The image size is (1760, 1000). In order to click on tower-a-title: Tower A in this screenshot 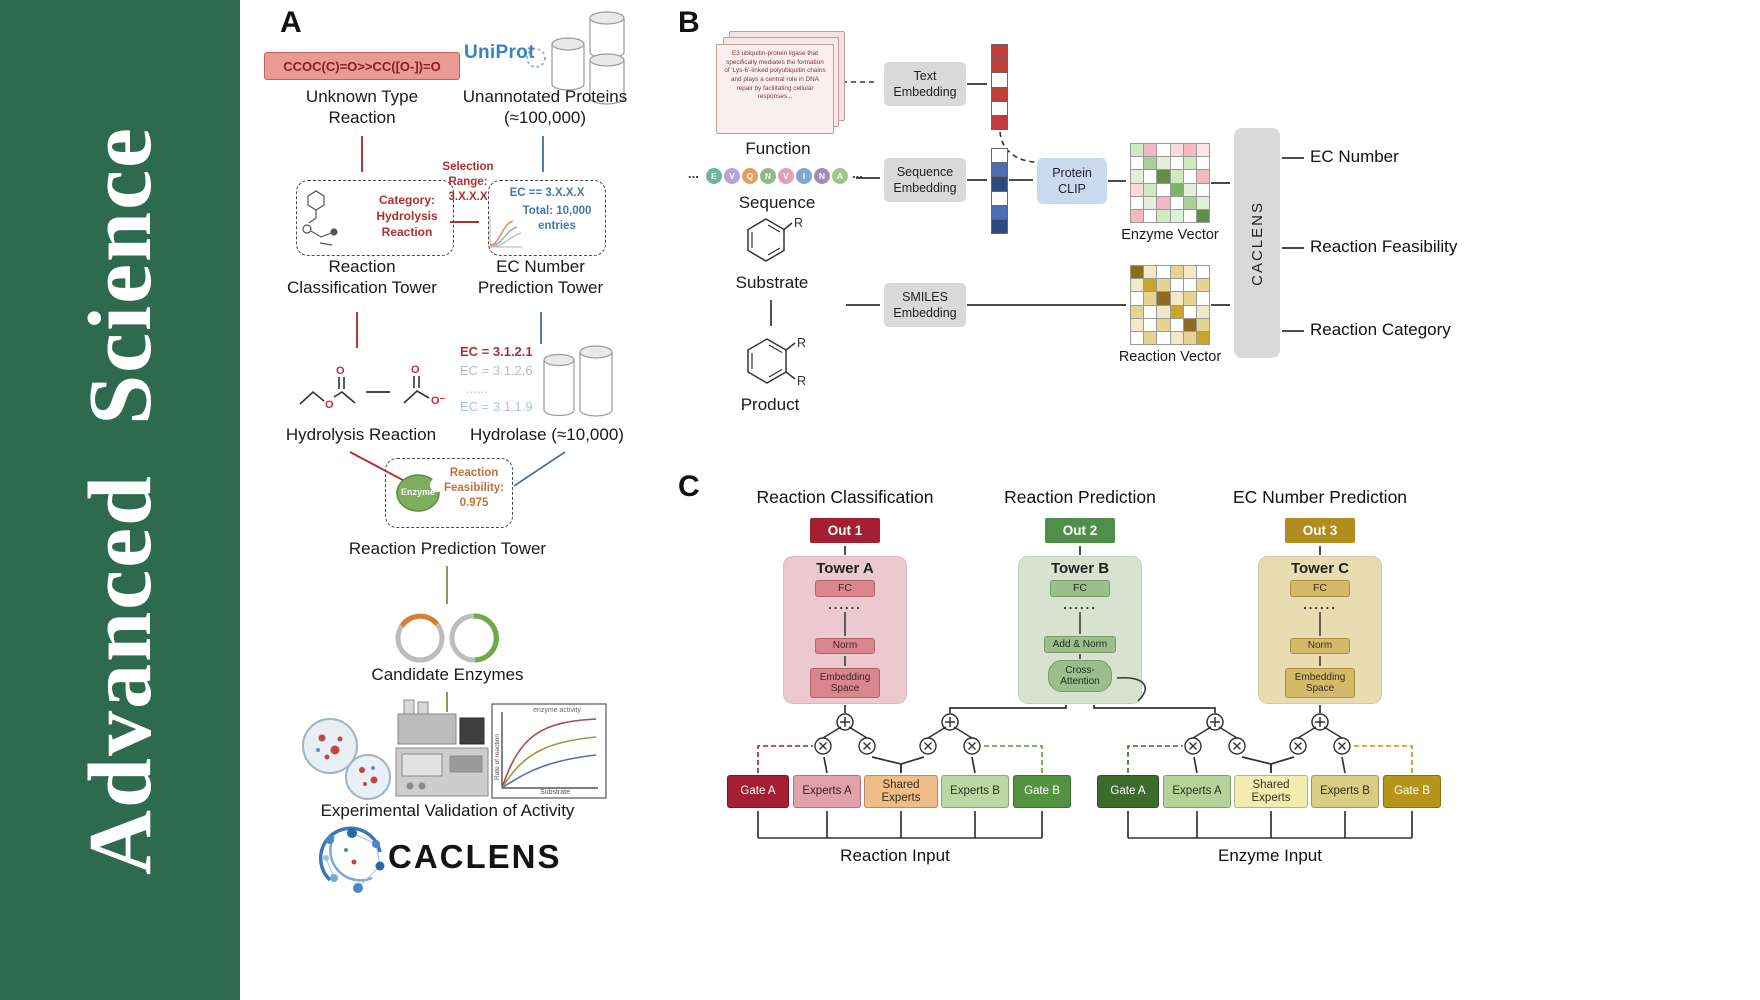, I will do `click(845, 568)`.